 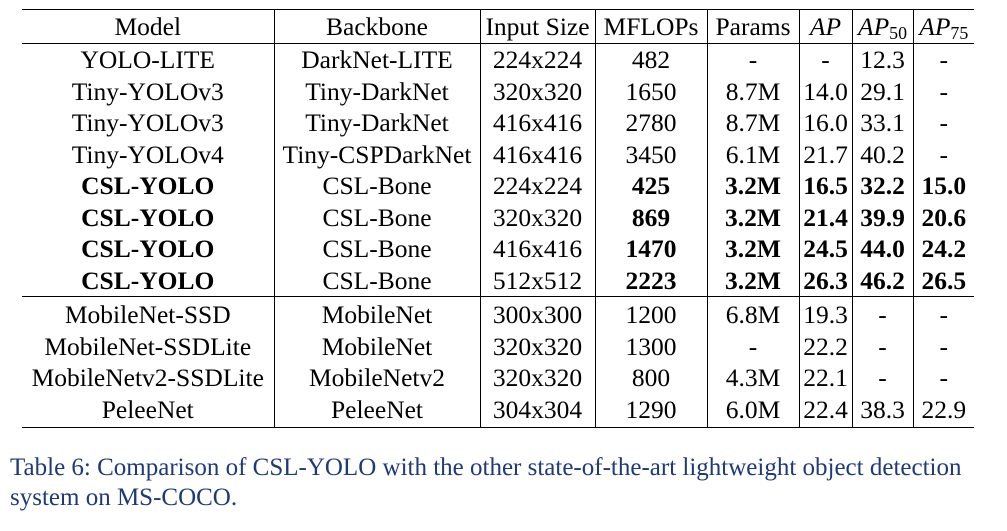 I want to click on cell-mflops: 1300, so click(x=650, y=346).